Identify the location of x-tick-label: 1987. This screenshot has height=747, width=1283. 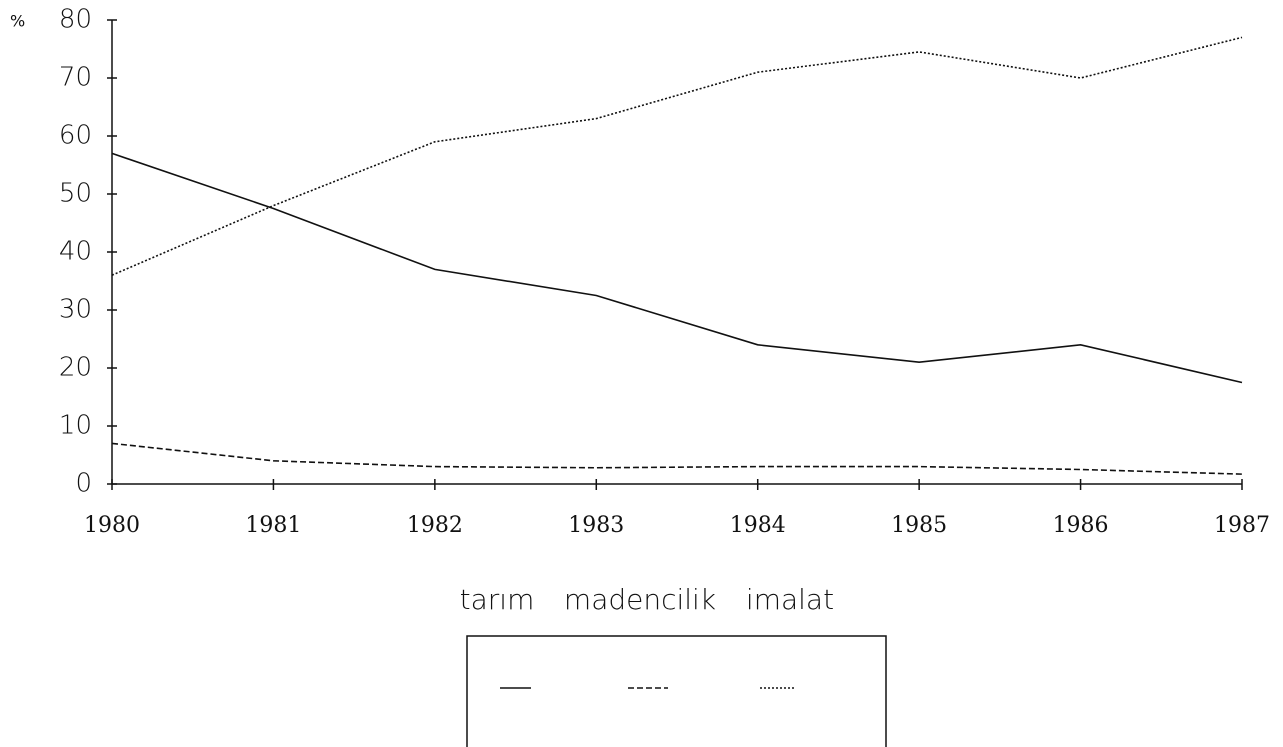
(1242, 525).